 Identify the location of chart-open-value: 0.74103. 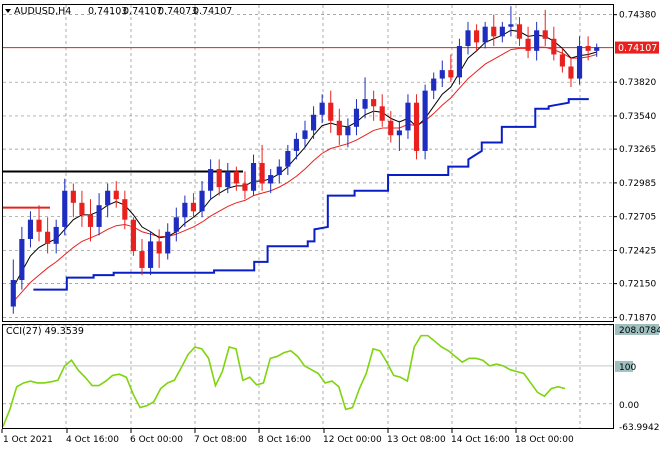
(107, 11).